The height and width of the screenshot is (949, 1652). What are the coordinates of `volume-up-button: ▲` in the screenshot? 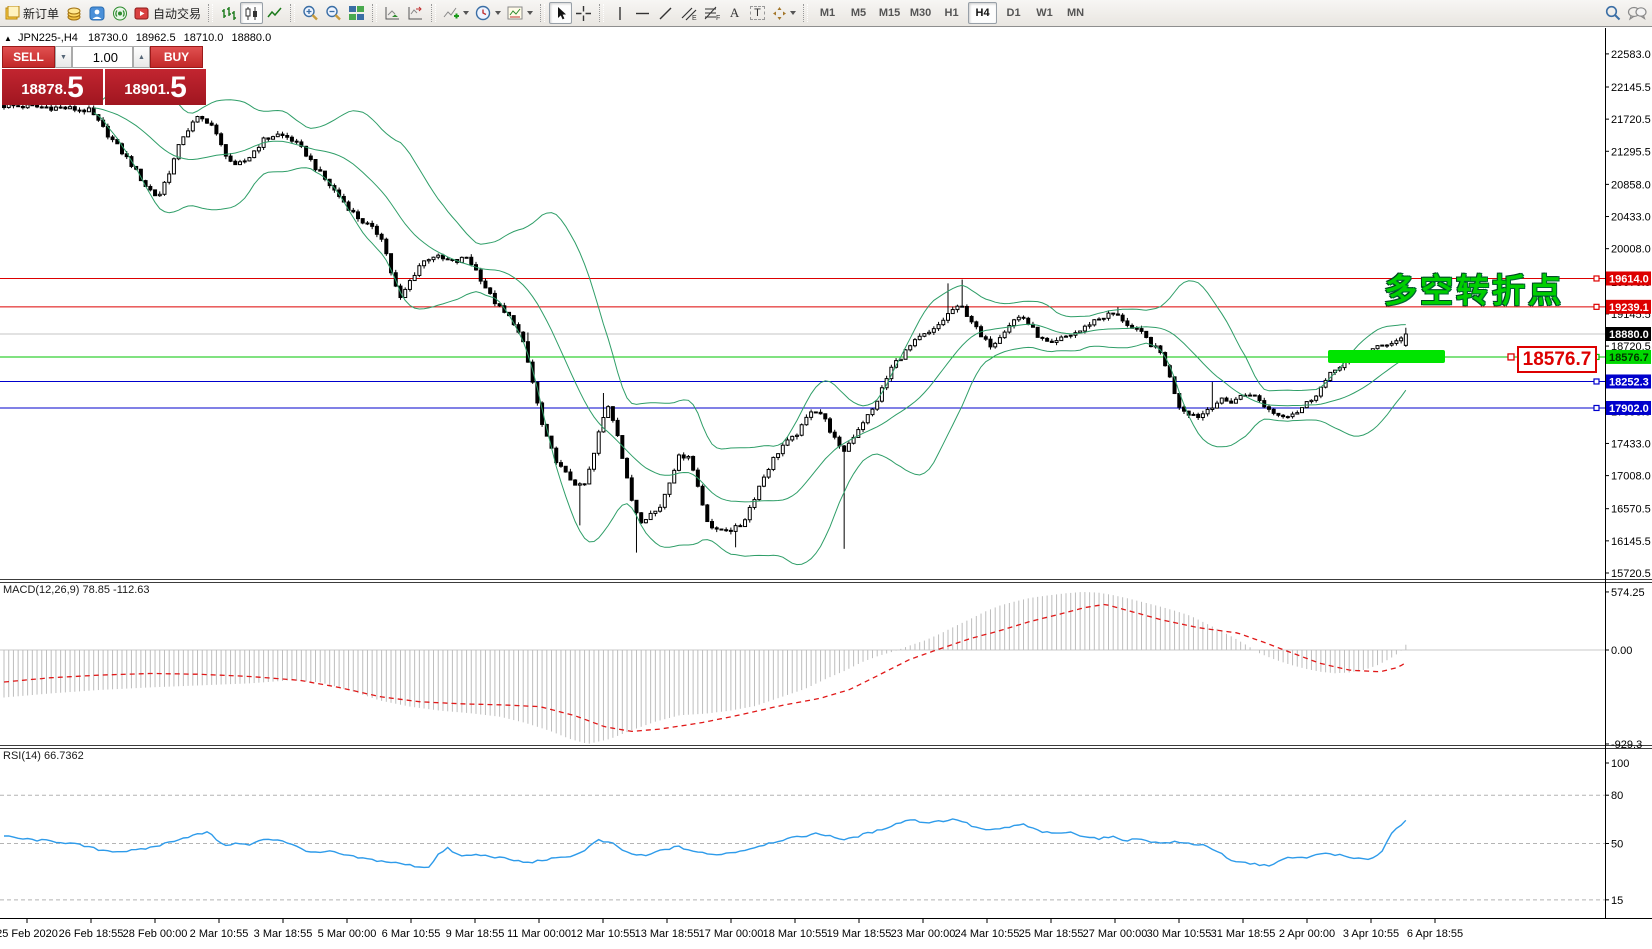 It's located at (141, 57).